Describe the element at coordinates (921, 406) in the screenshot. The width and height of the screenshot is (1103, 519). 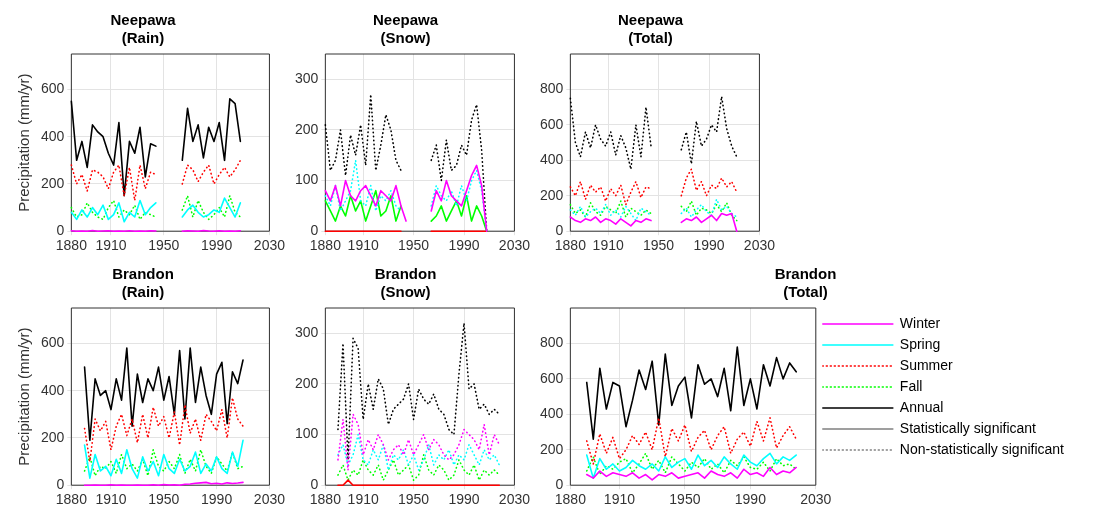
I see `legend-label: Annual` at that location.